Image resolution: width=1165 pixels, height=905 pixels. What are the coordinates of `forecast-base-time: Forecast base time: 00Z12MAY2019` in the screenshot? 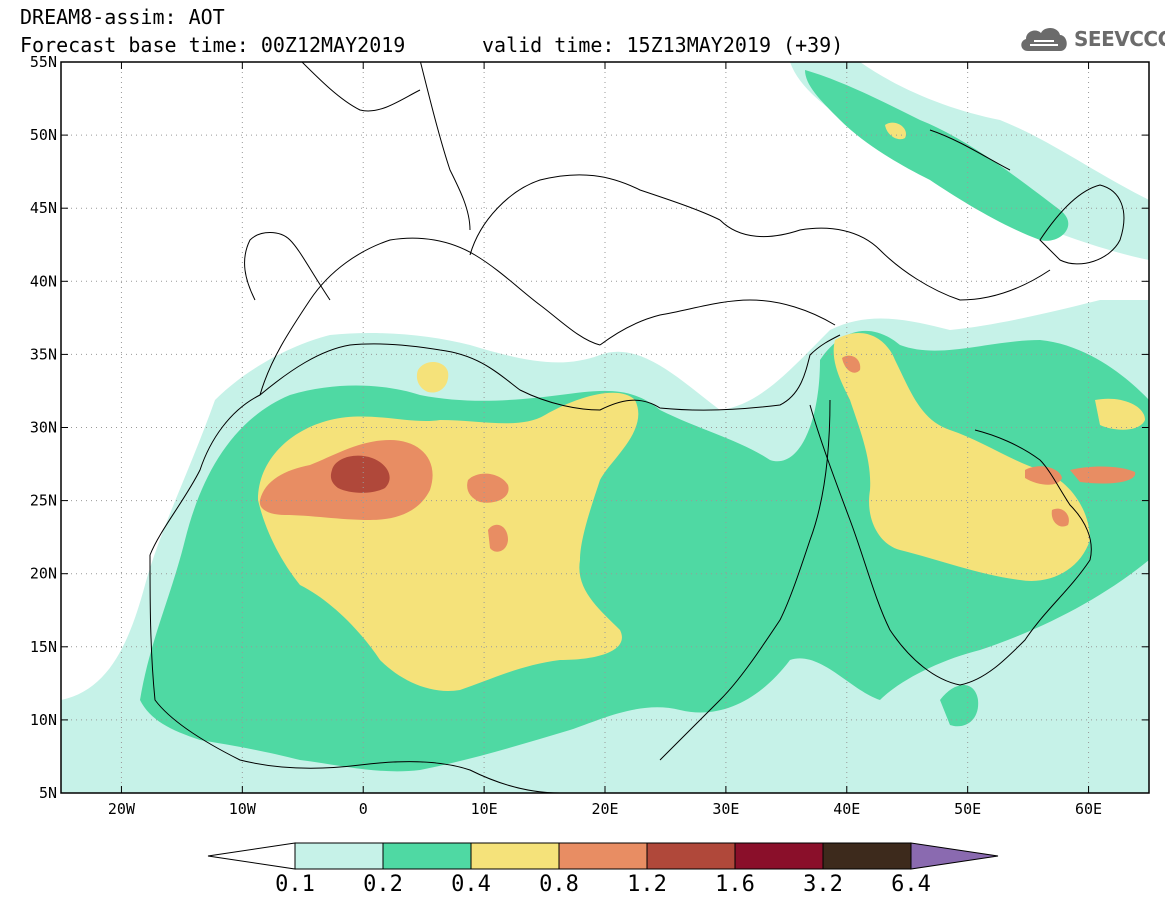 It's located at (213, 45).